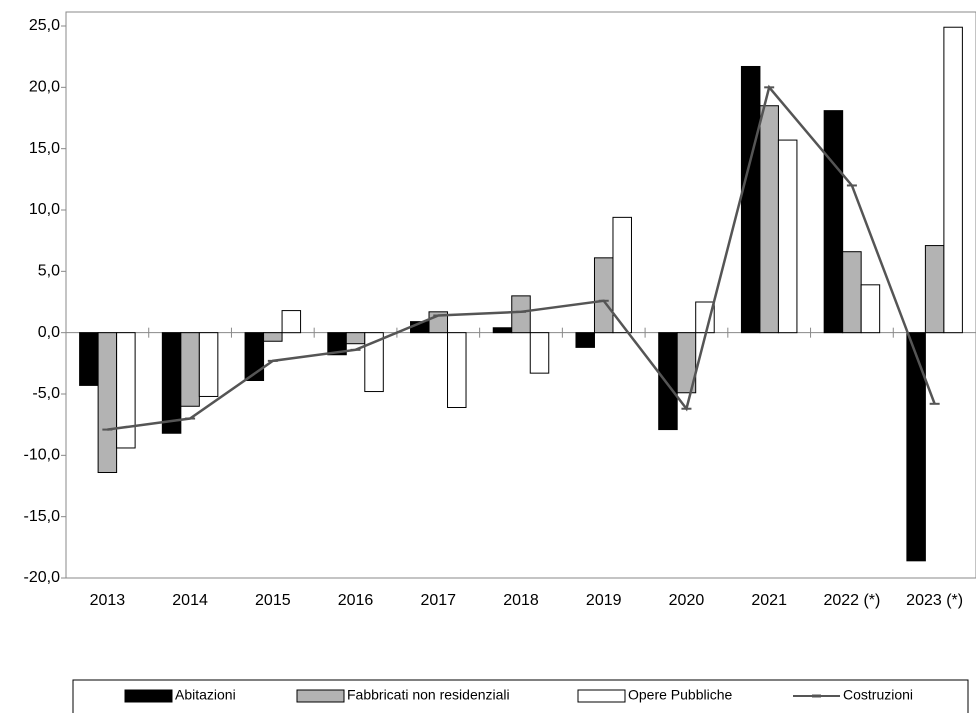  Describe the element at coordinates (438, 600) in the screenshot. I see `x-tick-label: 2017` at that location.